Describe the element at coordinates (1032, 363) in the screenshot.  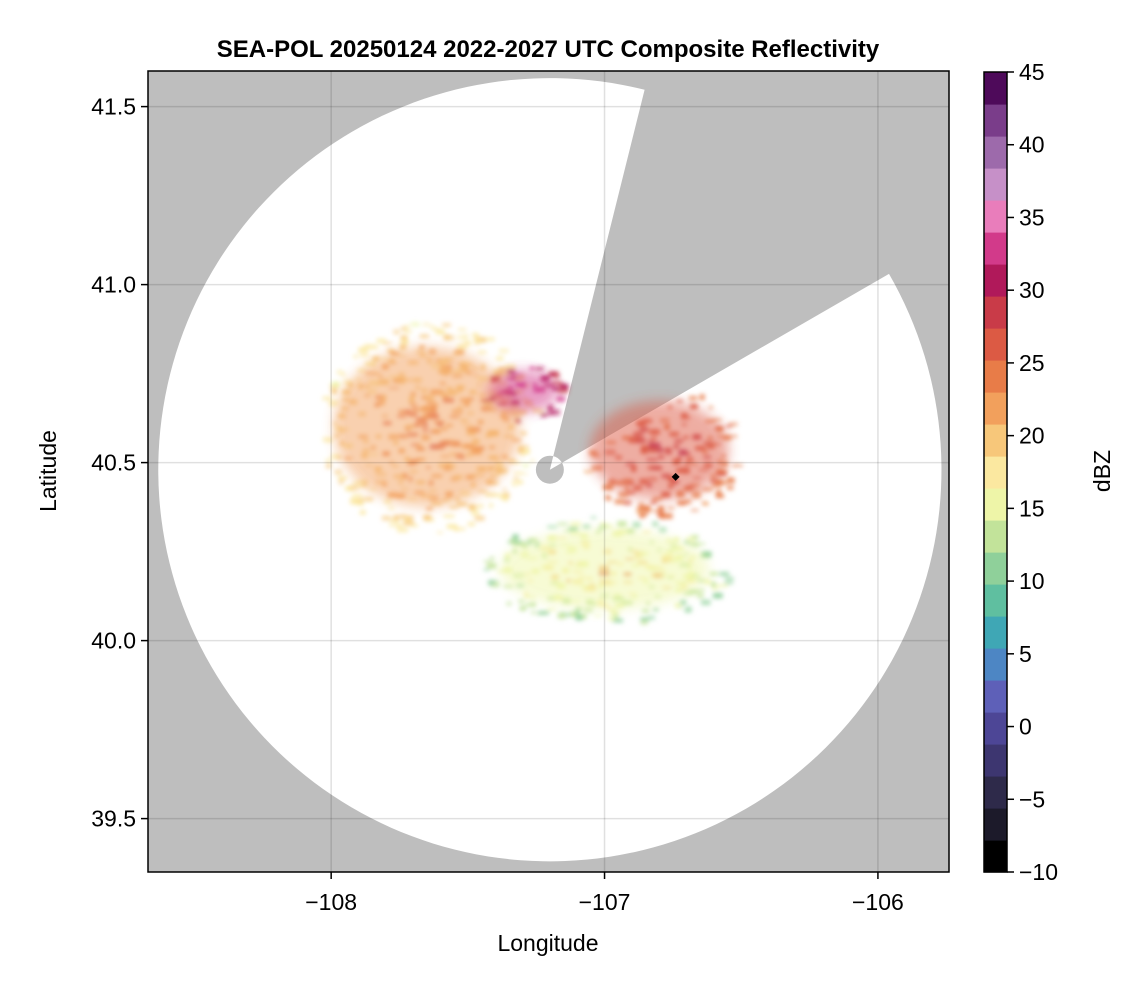
I see `colorbar-tick-label: 25` at that location.